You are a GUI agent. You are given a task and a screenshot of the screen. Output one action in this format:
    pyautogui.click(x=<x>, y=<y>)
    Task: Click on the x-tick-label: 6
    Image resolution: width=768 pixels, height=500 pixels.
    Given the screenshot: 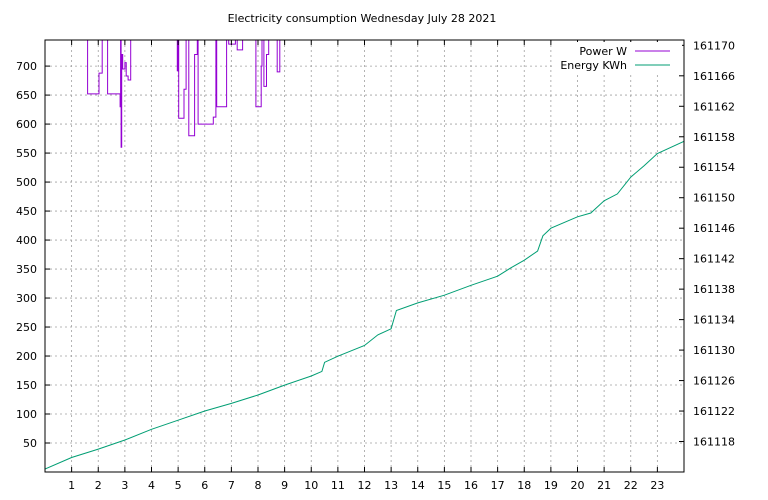 What is the action you would take?
    pyautogui.click(x=204, y=485)
    